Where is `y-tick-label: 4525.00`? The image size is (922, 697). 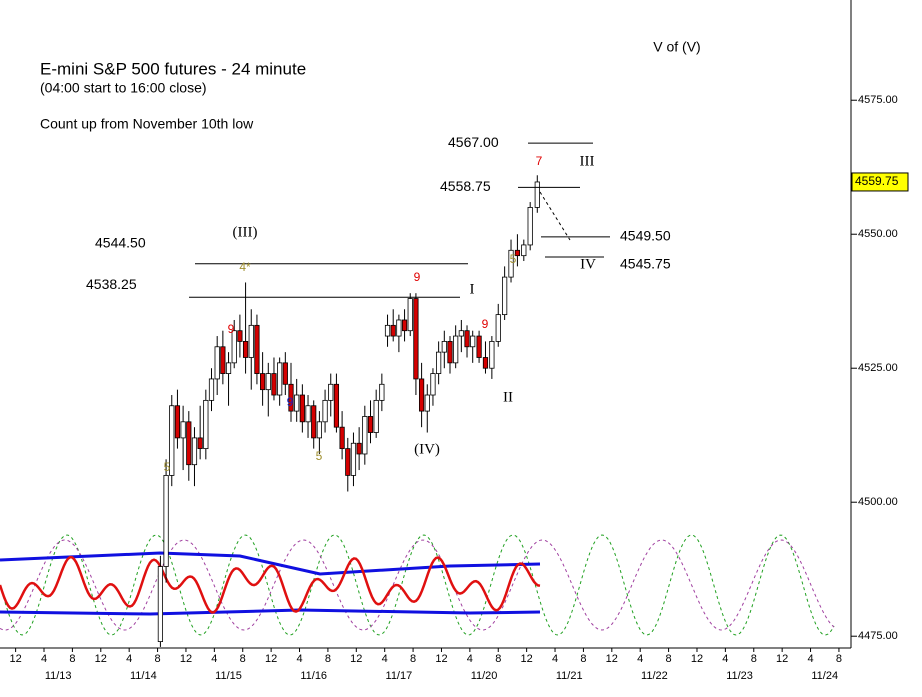 y-tick-label: 4525.00 is located at coordinates (878, 368).